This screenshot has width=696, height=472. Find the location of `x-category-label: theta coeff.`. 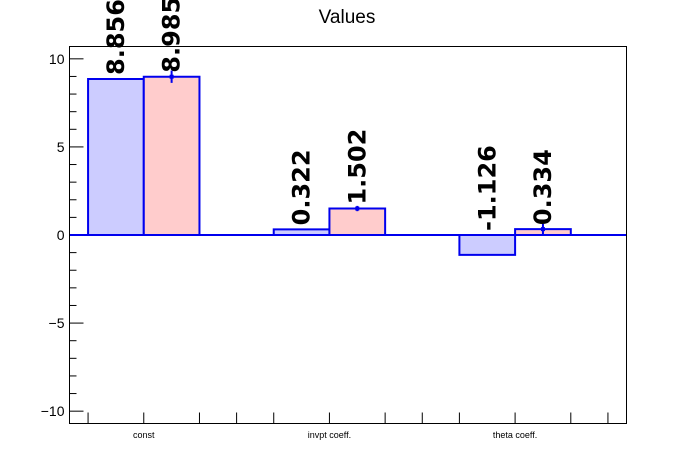

x-category-label: theta coeff. is located at coordinates (515, 435).